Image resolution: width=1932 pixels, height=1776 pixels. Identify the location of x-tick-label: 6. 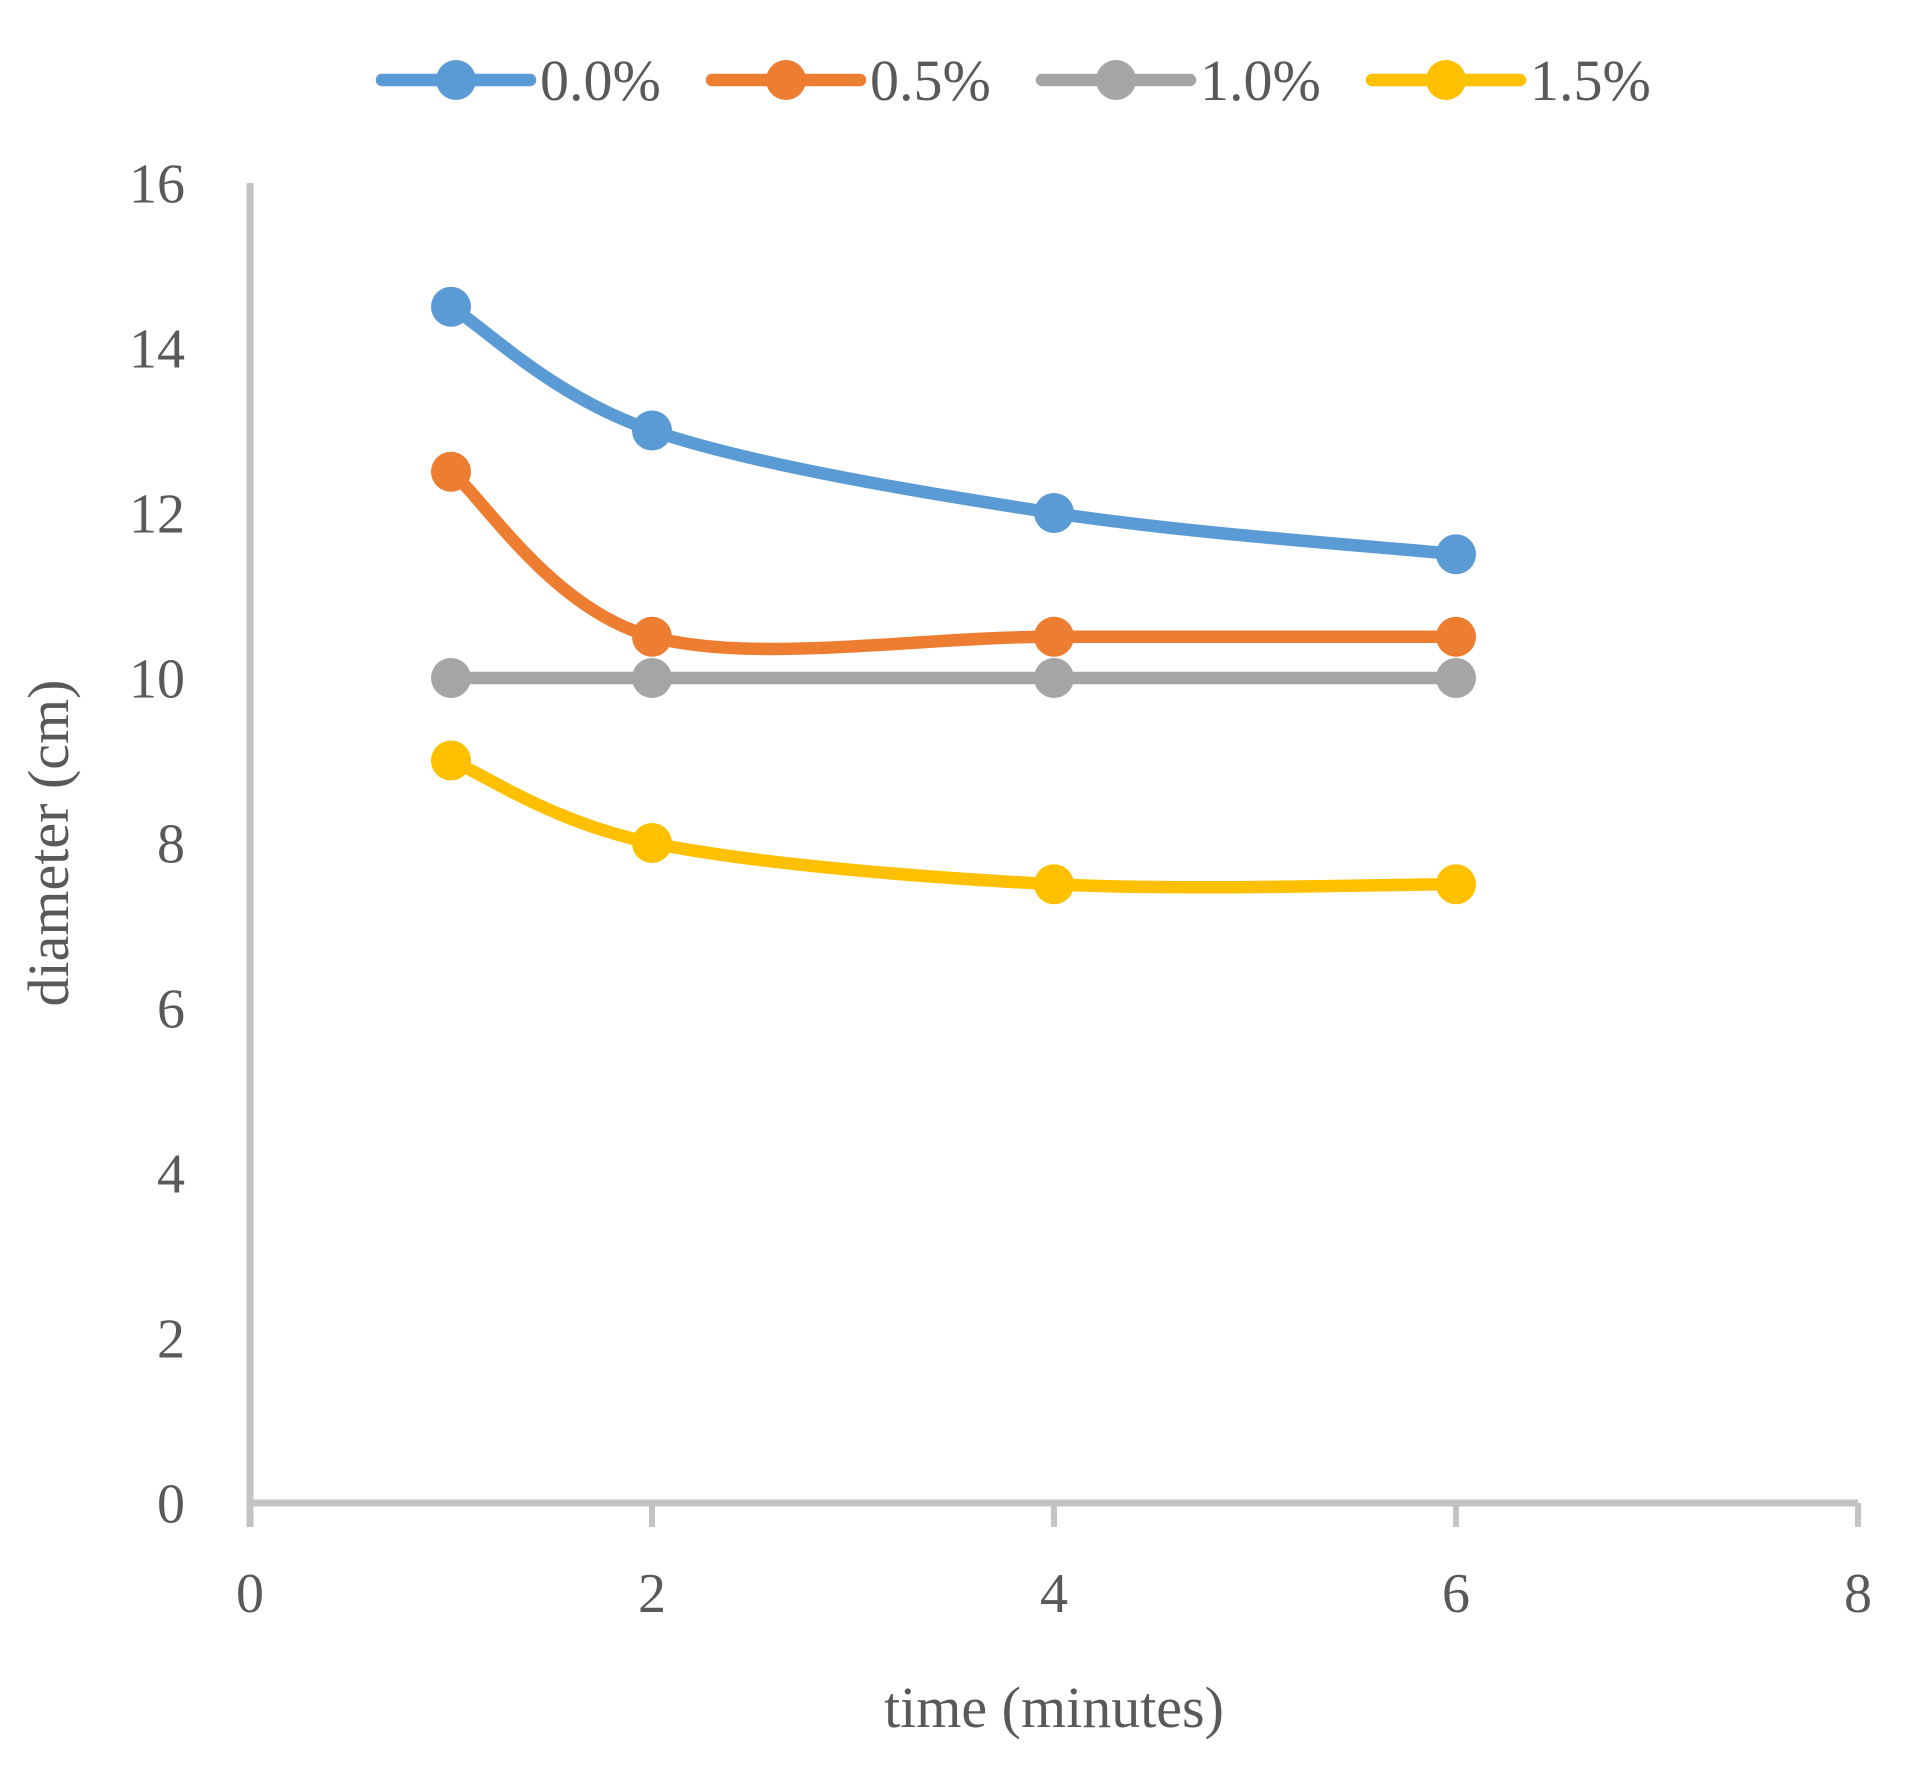
(1456, 1594).